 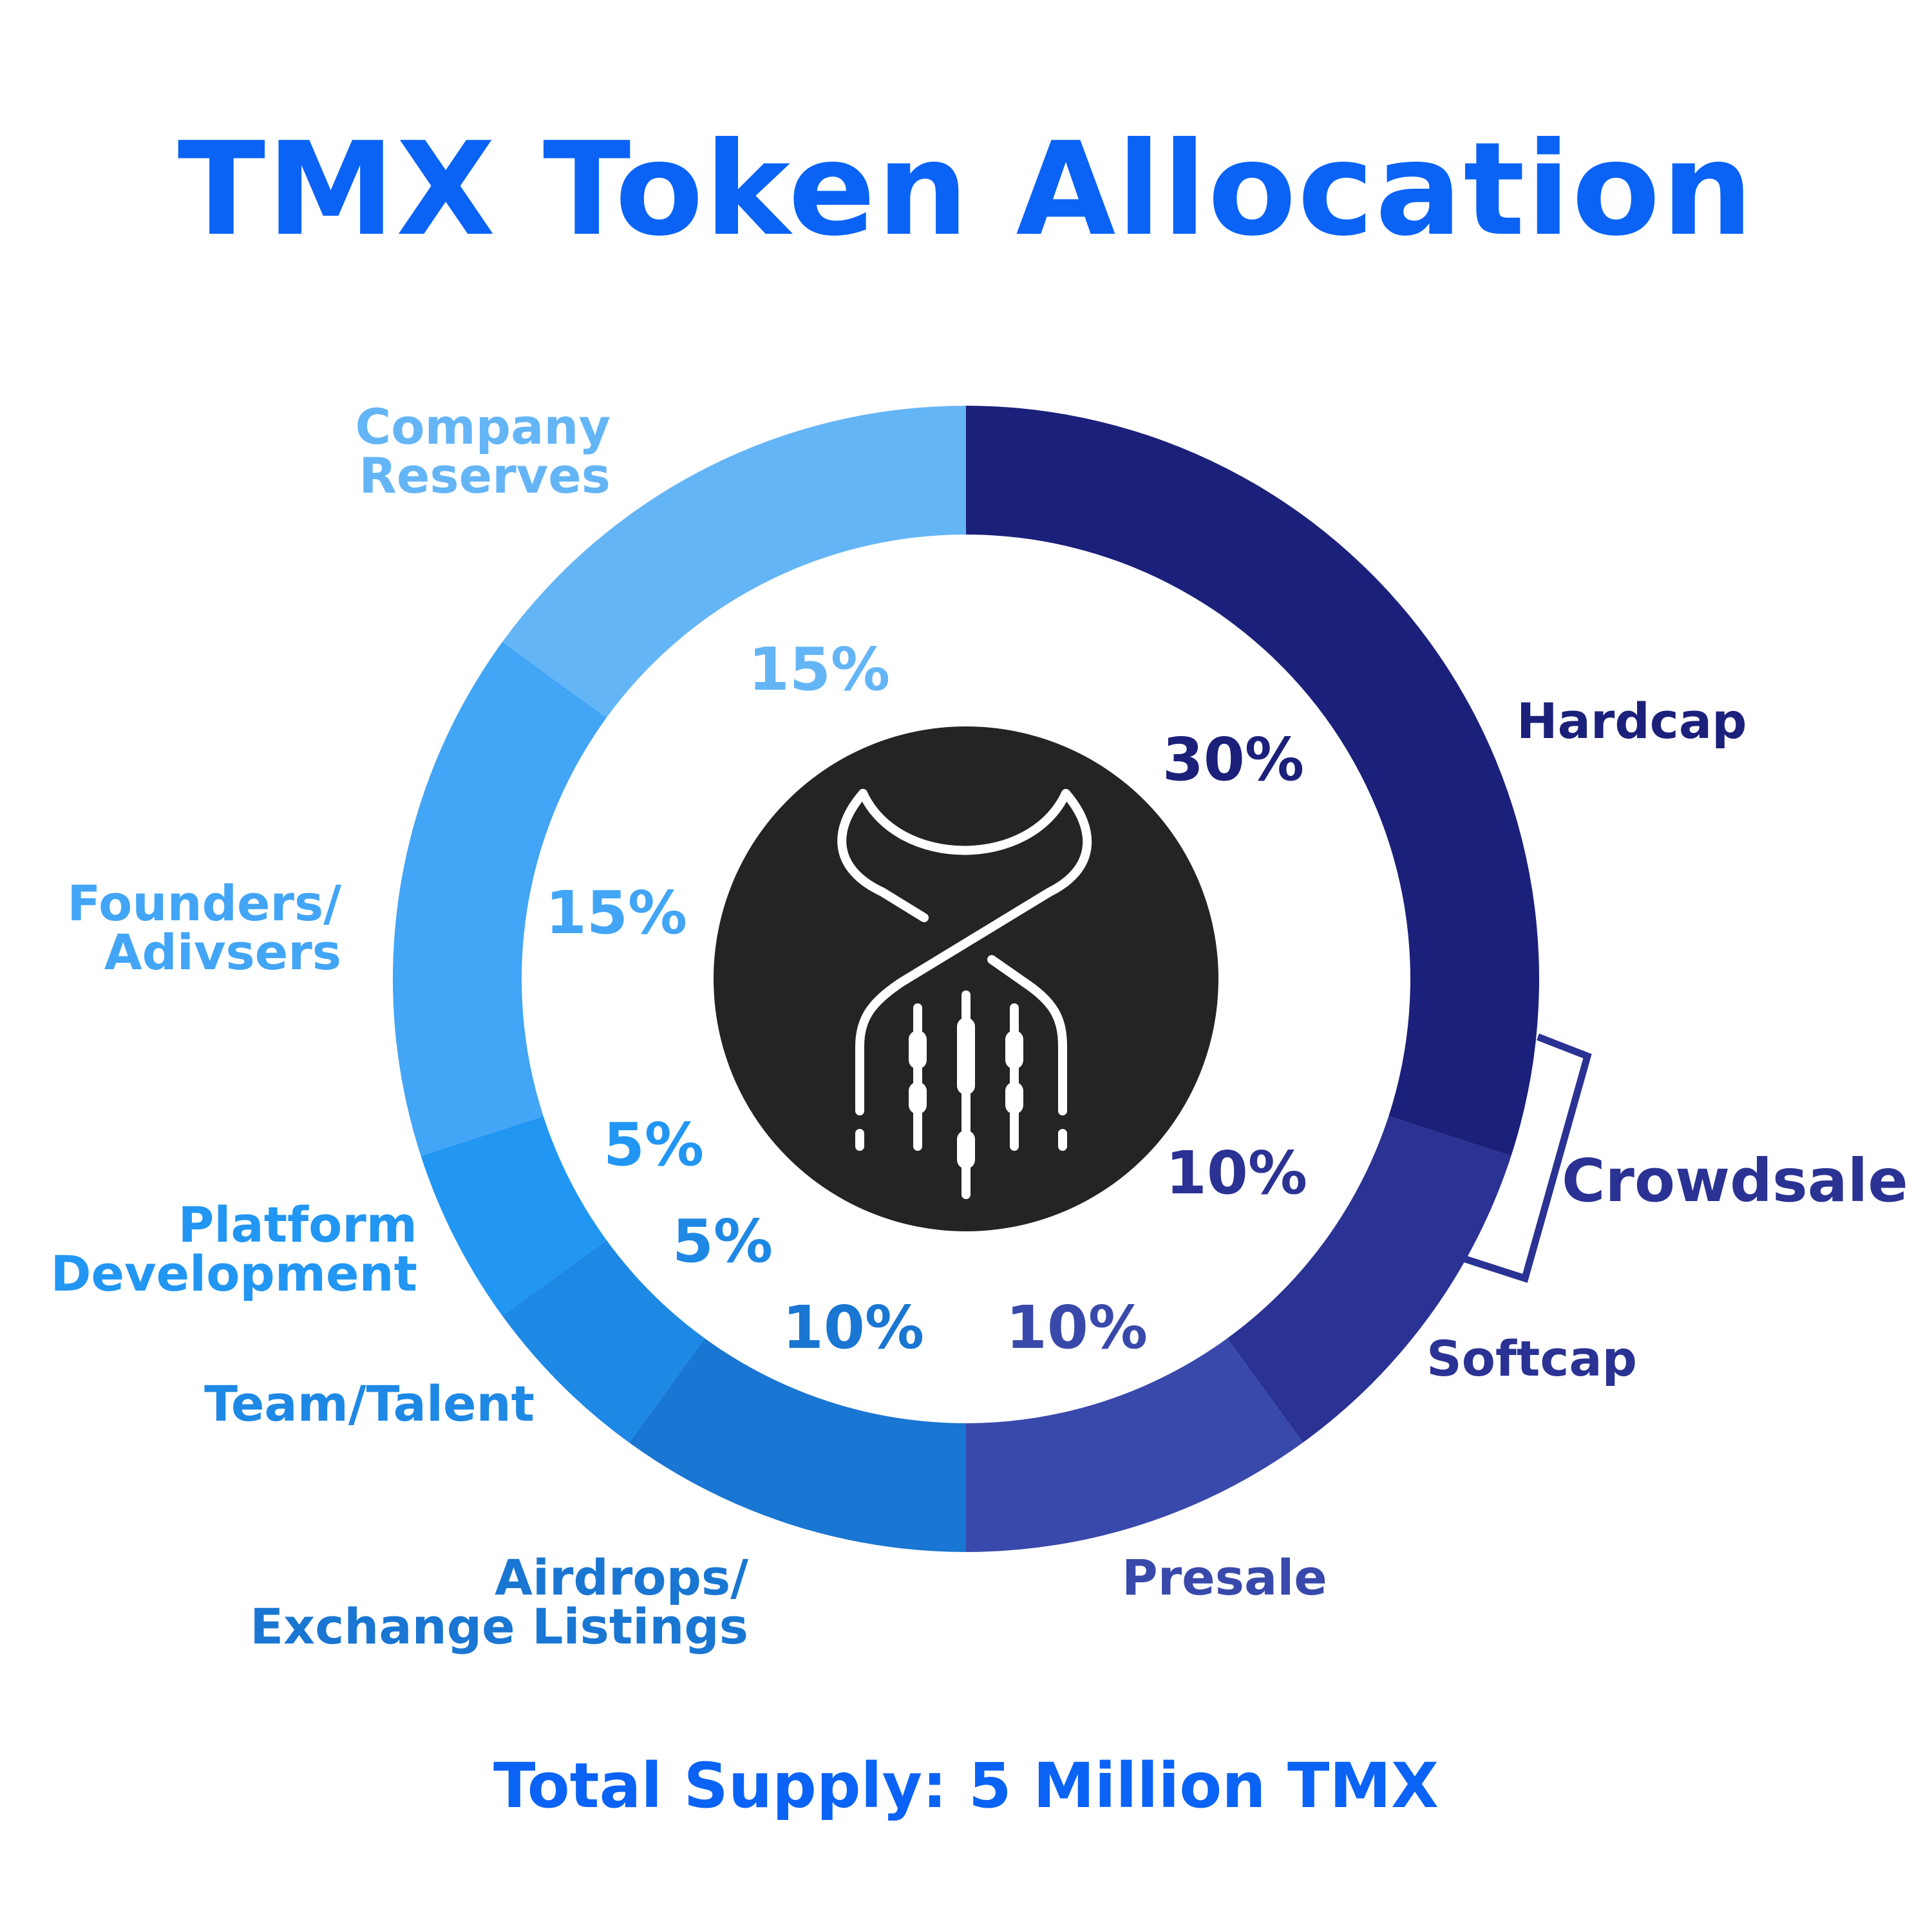 What do you see at coordinates (1236, 1173) in the screenshot?
I see `percent-label-softcap: 10%` at bounding box center [1236, 1173].